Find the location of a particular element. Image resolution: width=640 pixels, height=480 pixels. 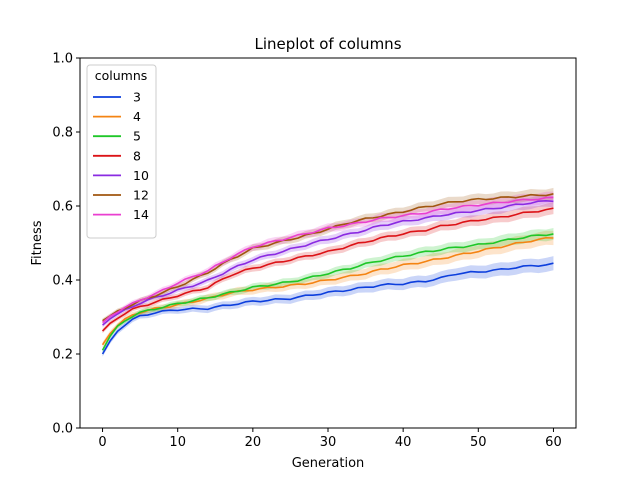

y-tick-label: 0.0 is located at coordinates (62, 429).